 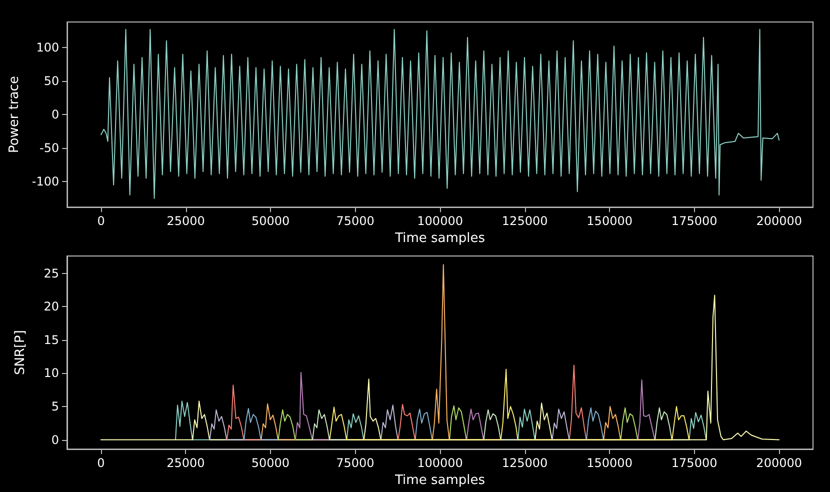 I want to click on y-axis-title: Power trace, so click(x=14, y=115).